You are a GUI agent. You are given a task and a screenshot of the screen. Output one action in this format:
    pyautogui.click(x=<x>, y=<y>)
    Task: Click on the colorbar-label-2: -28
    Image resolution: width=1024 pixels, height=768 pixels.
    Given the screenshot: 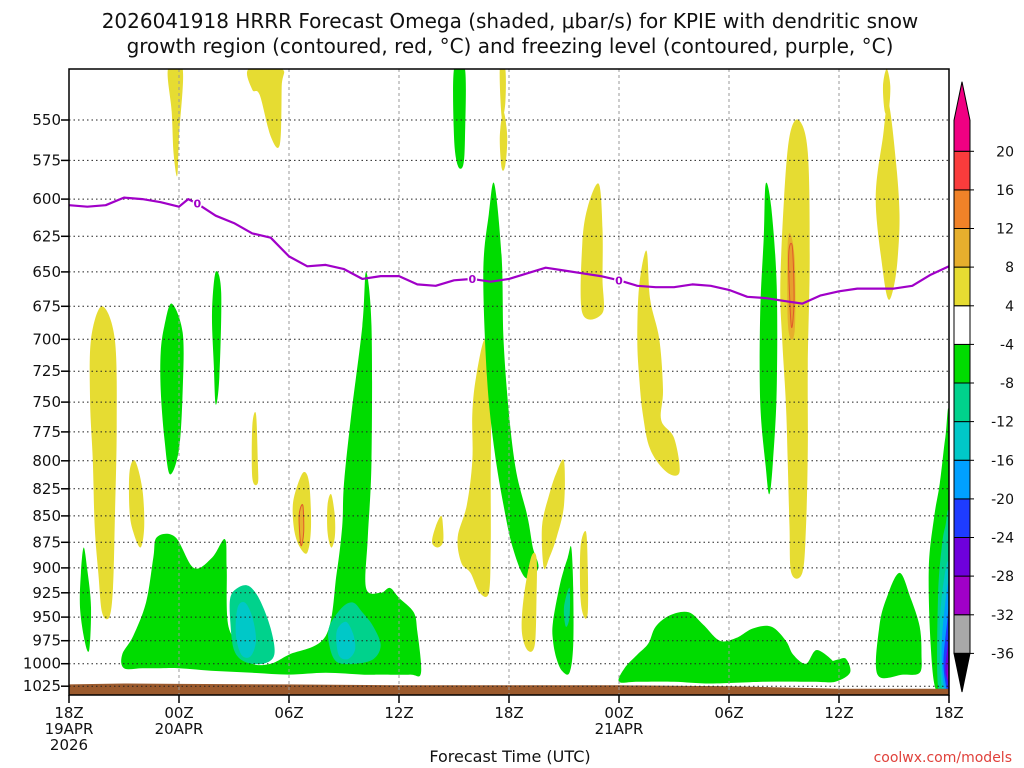 What is the action you would take?
    pyautogui.click(x=1002, y=577)
    